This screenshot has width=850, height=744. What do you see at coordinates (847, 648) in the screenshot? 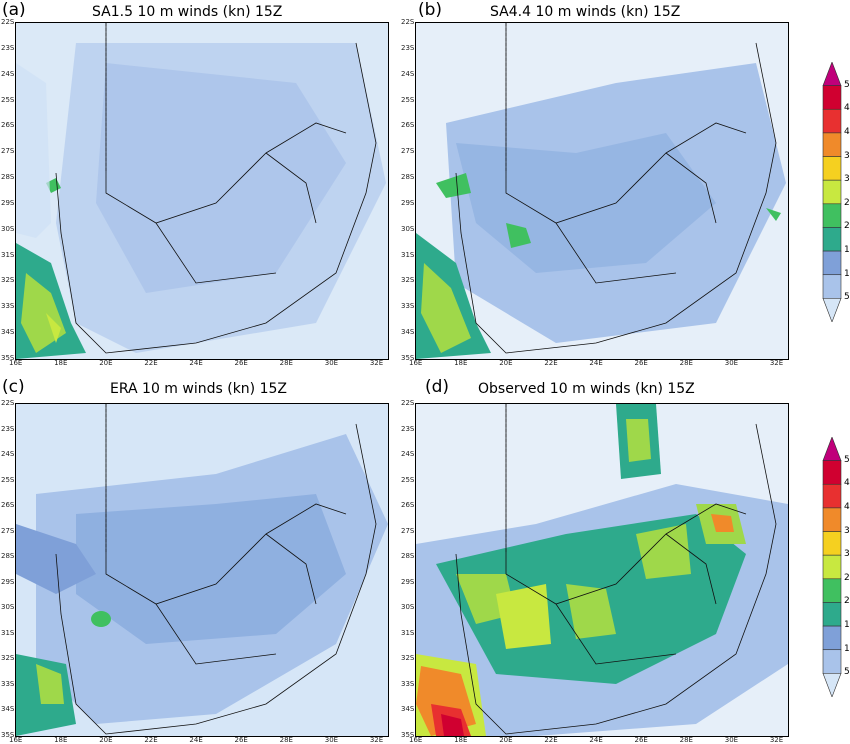
I see `colorbar-level-label: 10` at bounding box center [847, 648].